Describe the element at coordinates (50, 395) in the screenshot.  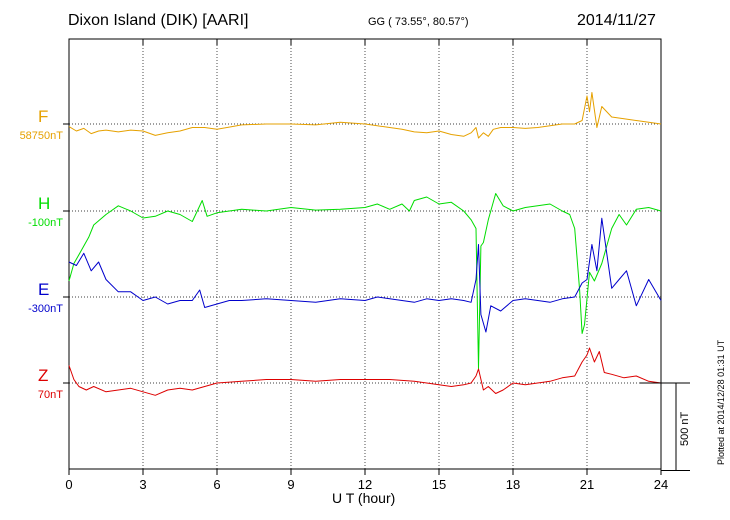
I see `series-baseline-Z: 70nT` at that location.